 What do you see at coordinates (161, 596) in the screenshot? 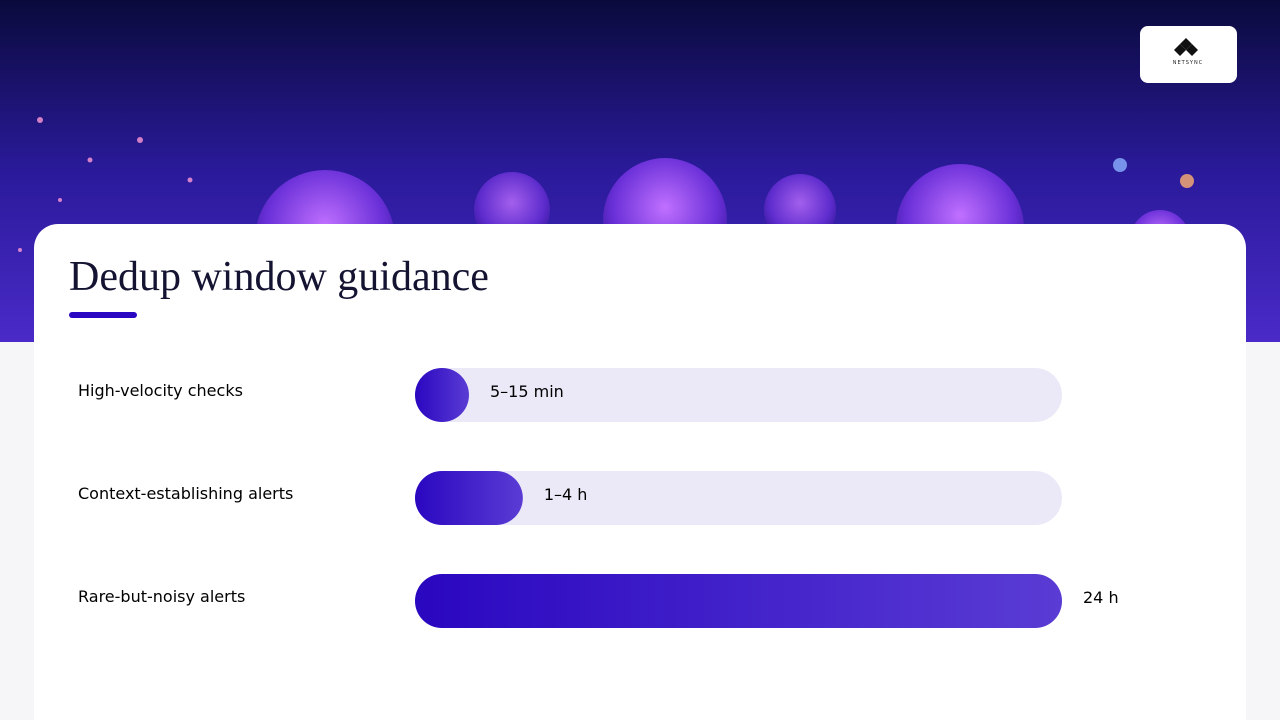
I see `category-label: Rare-but-noisy alerts` at bounding box center [161, 596].